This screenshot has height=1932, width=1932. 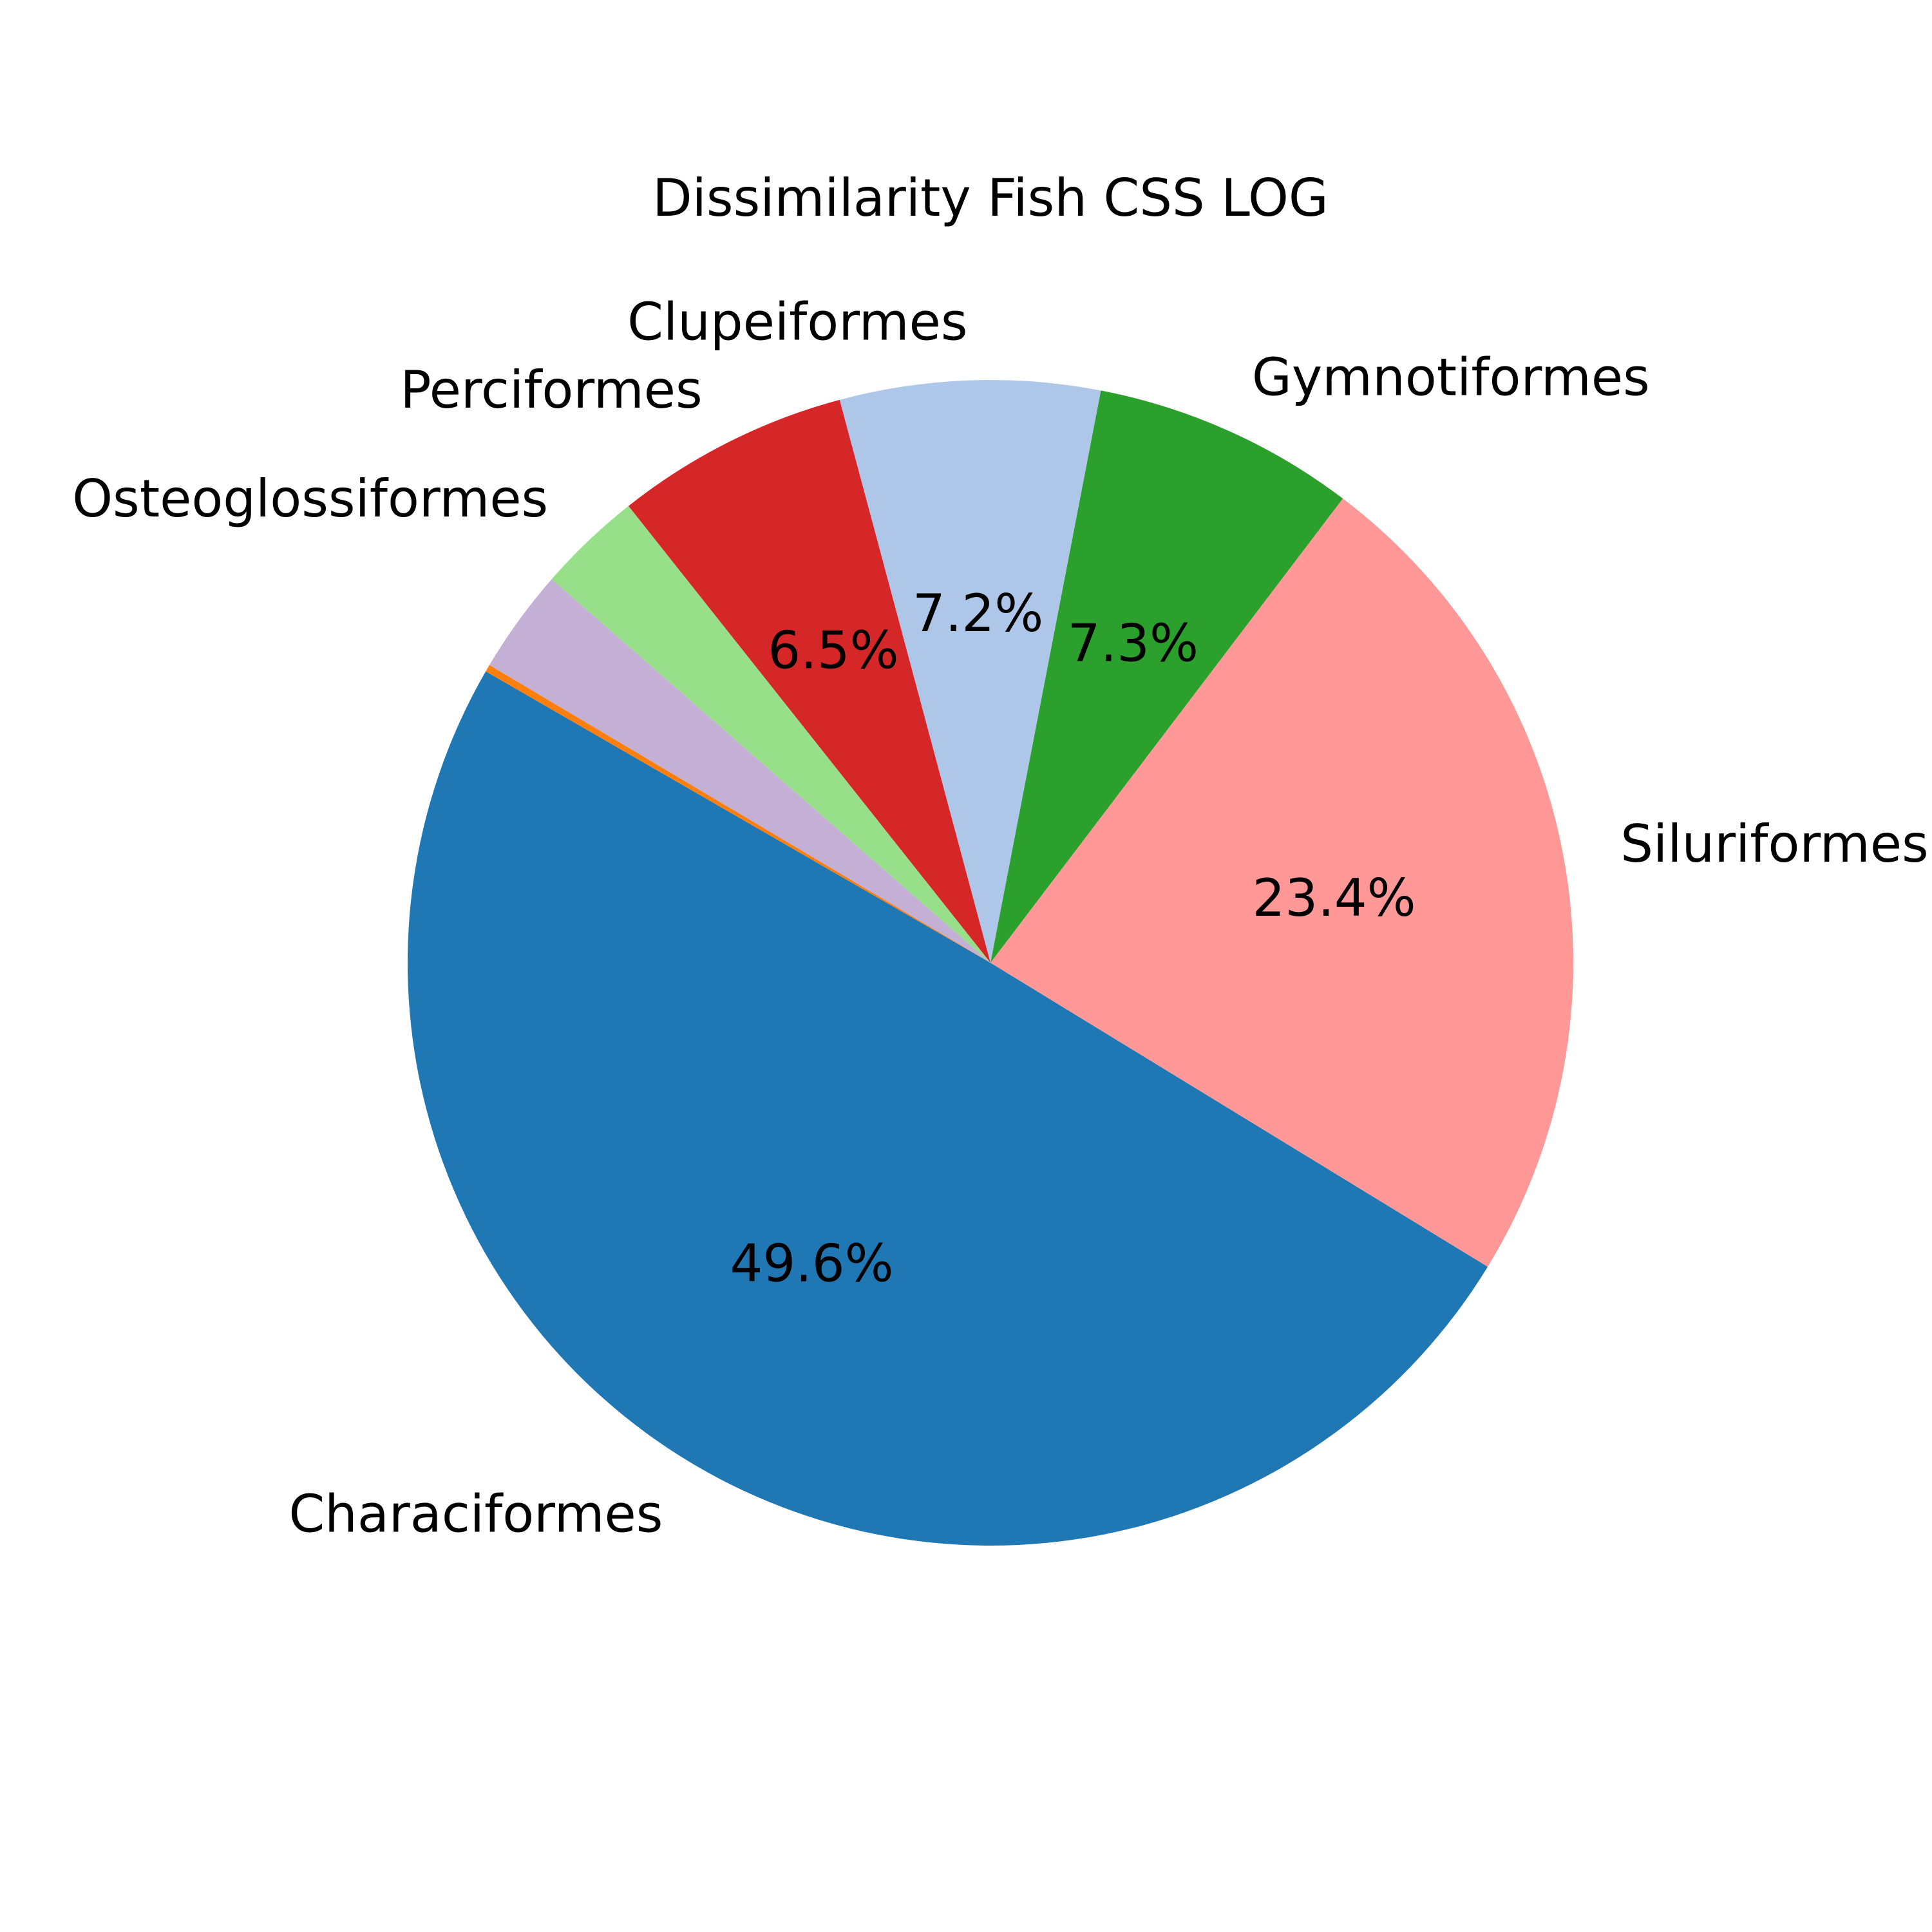 I want to click on pie-slice-osteoglossiformes, so click(x=771, y=734).